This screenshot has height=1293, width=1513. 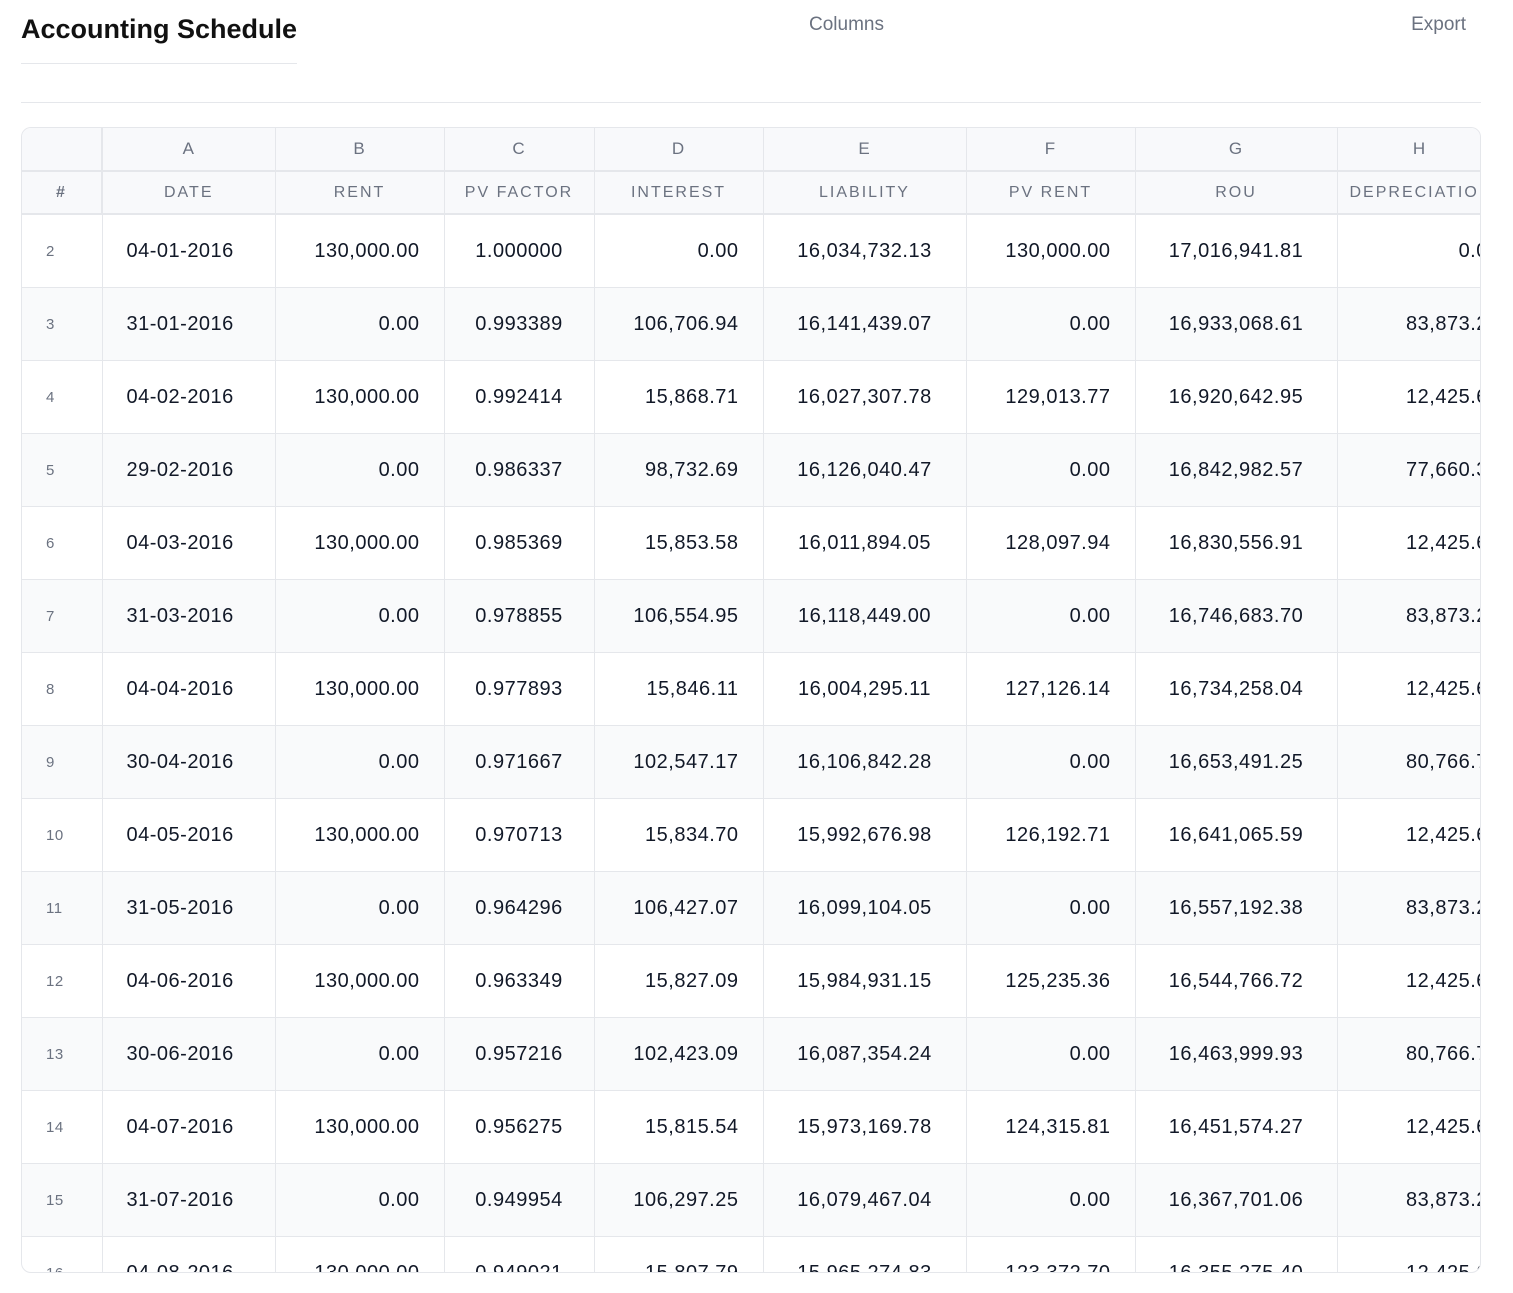 What do you see at coordinates (360, 150) in the screenshot?
I see `column-letter: B` at bounding box center [360, 150].